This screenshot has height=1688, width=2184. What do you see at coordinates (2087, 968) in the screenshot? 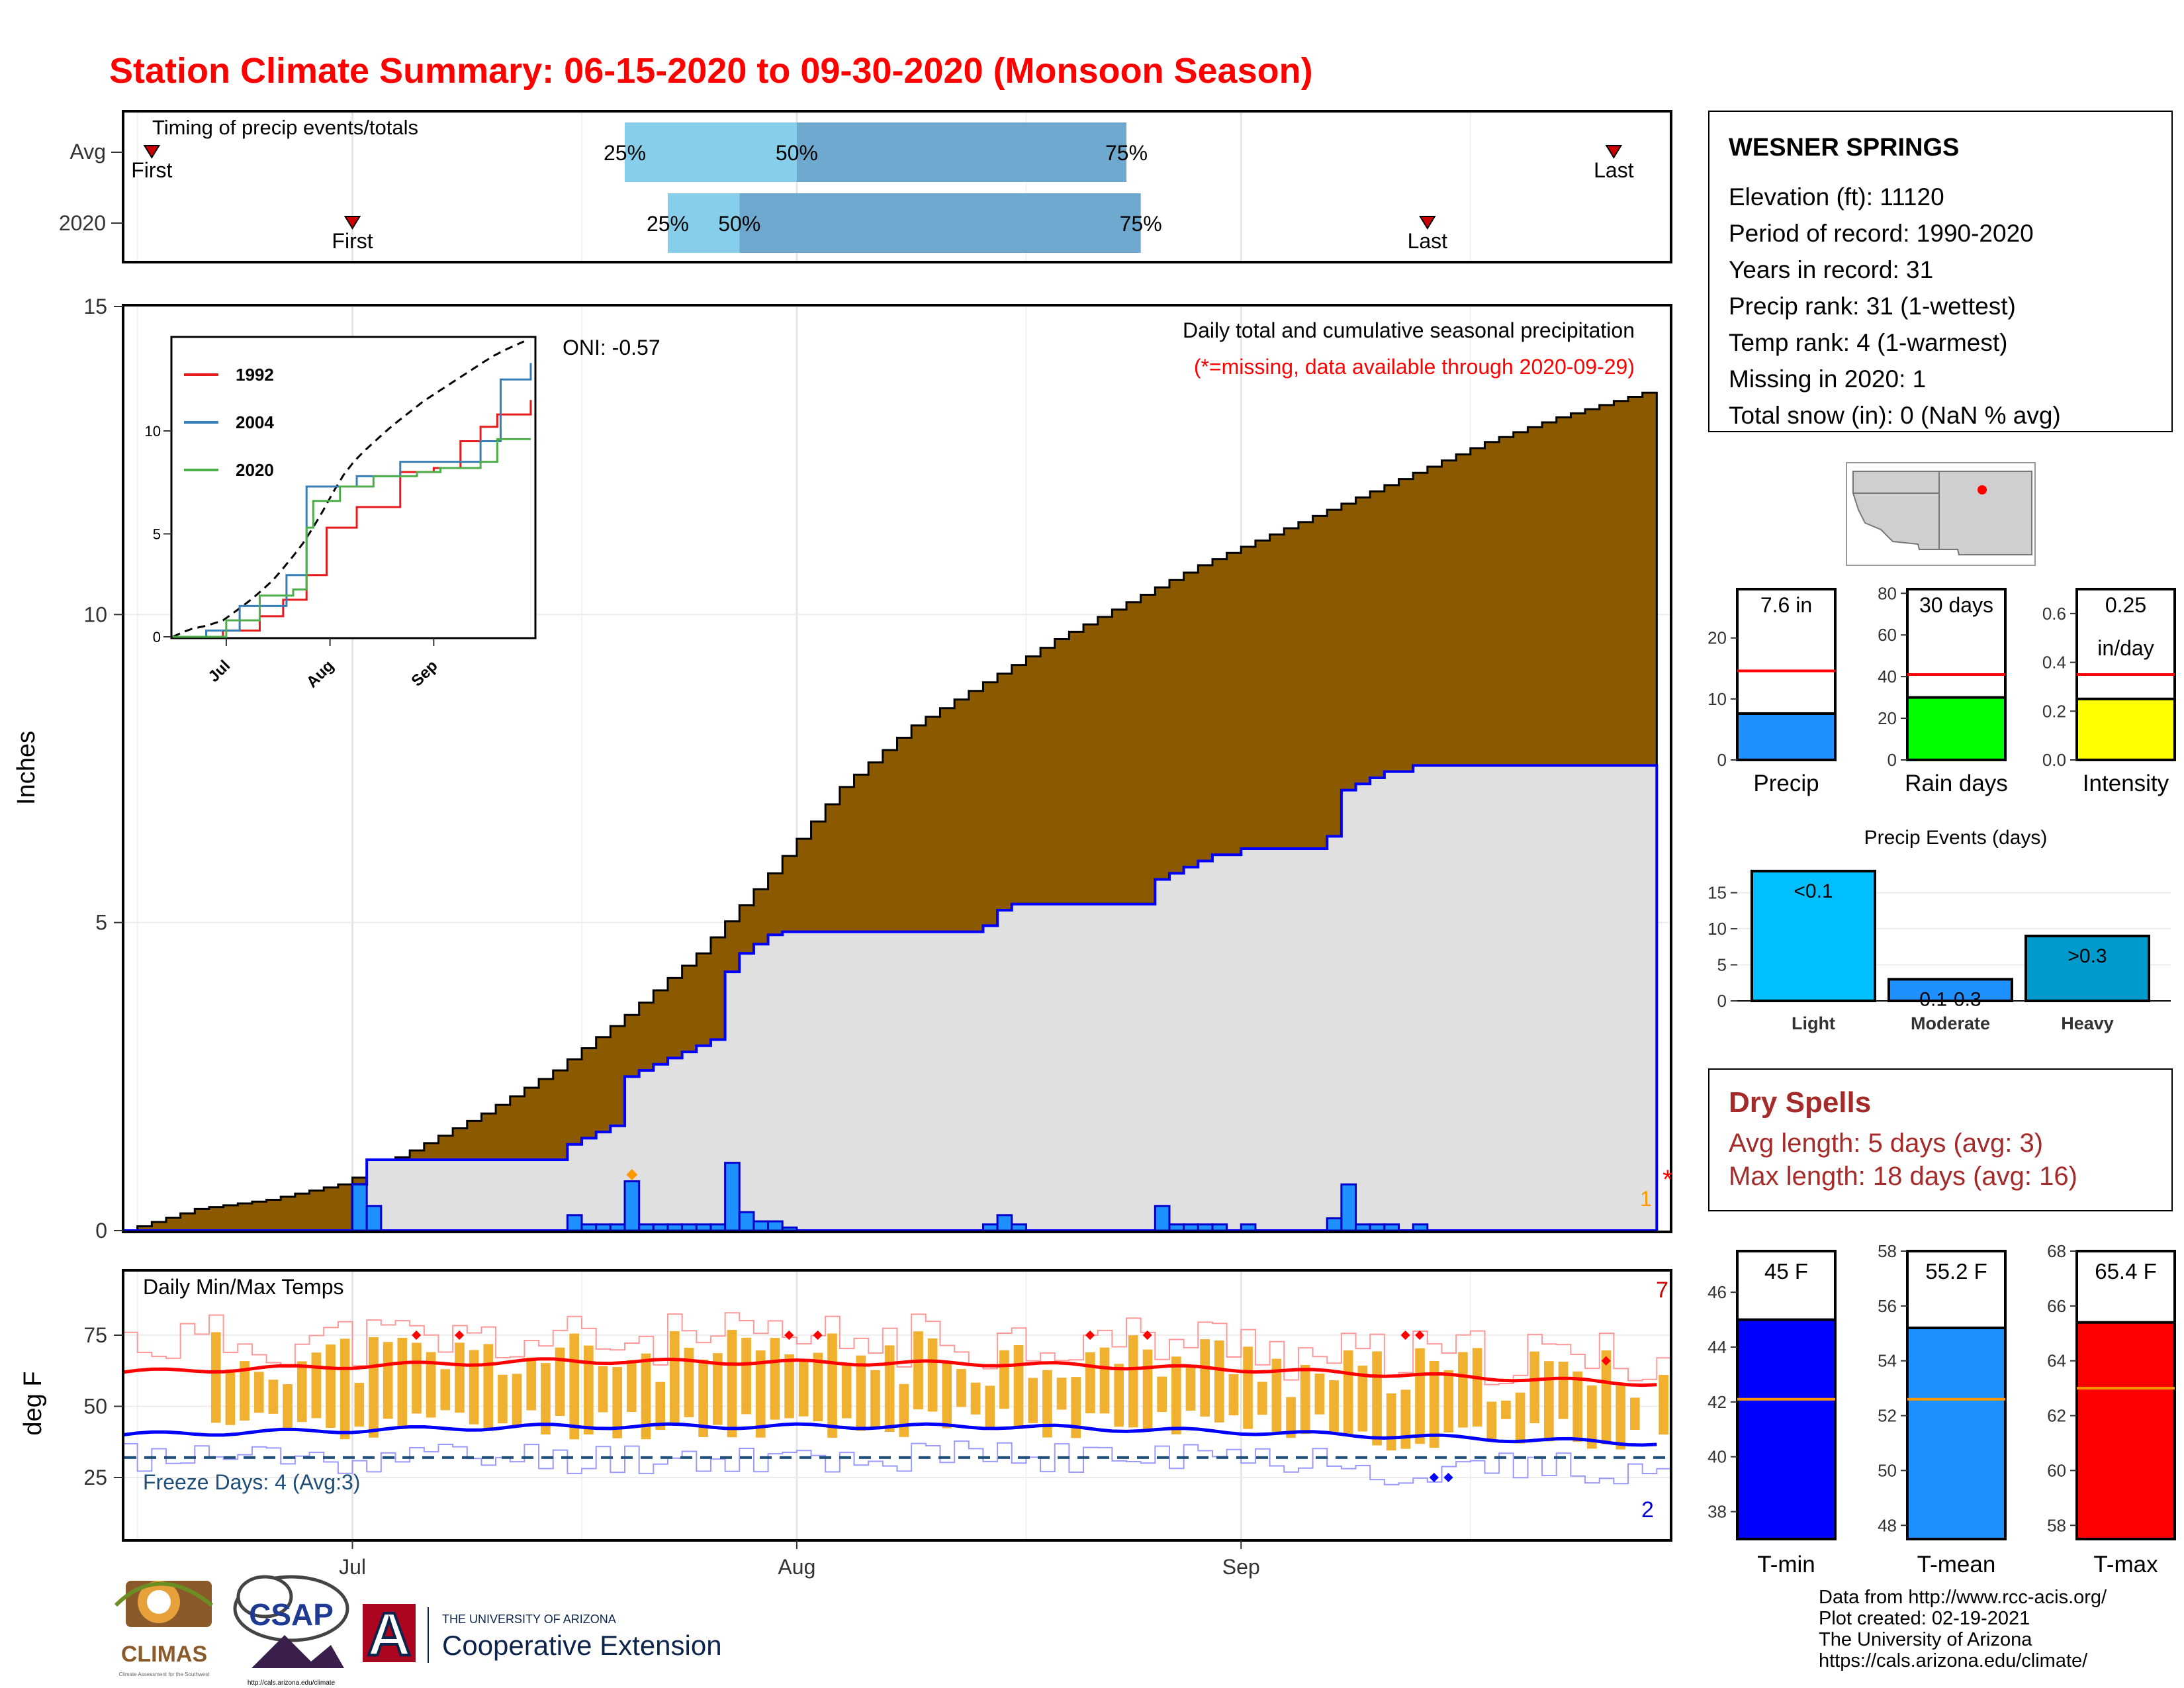
I see `events-bar-heavy` at bounding box center [2087, 968].